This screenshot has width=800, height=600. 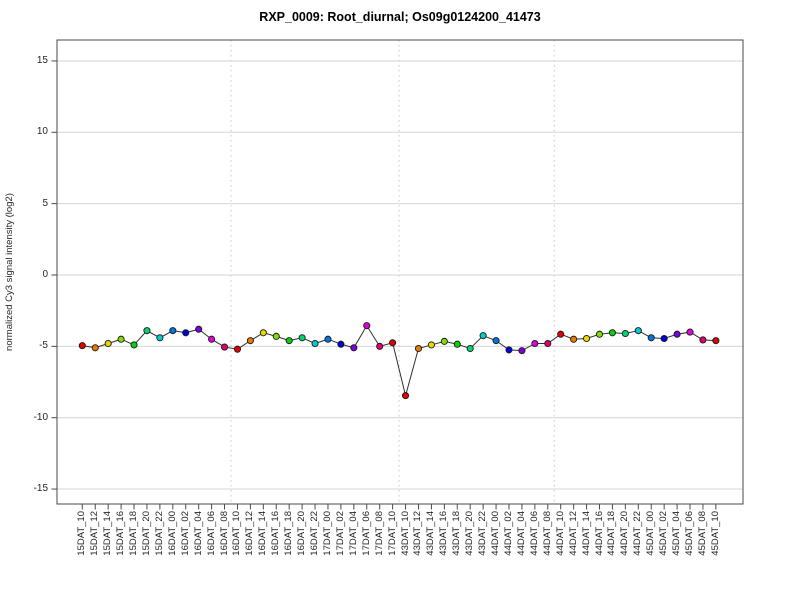 I want to click on x-tick-label: 16DAT_16, so click(x=276, y=533).